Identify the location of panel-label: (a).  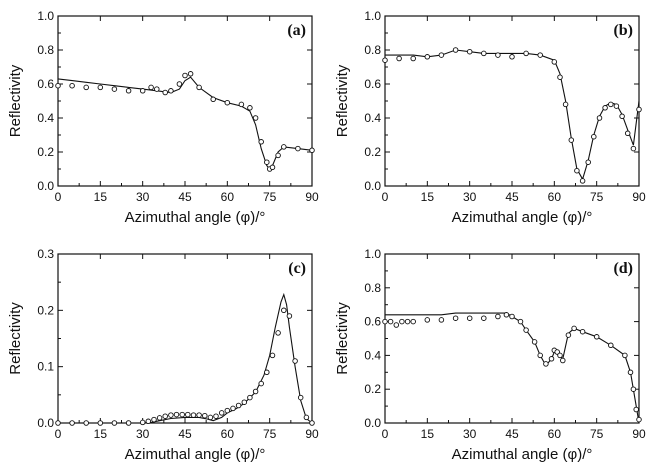
(296, 30).